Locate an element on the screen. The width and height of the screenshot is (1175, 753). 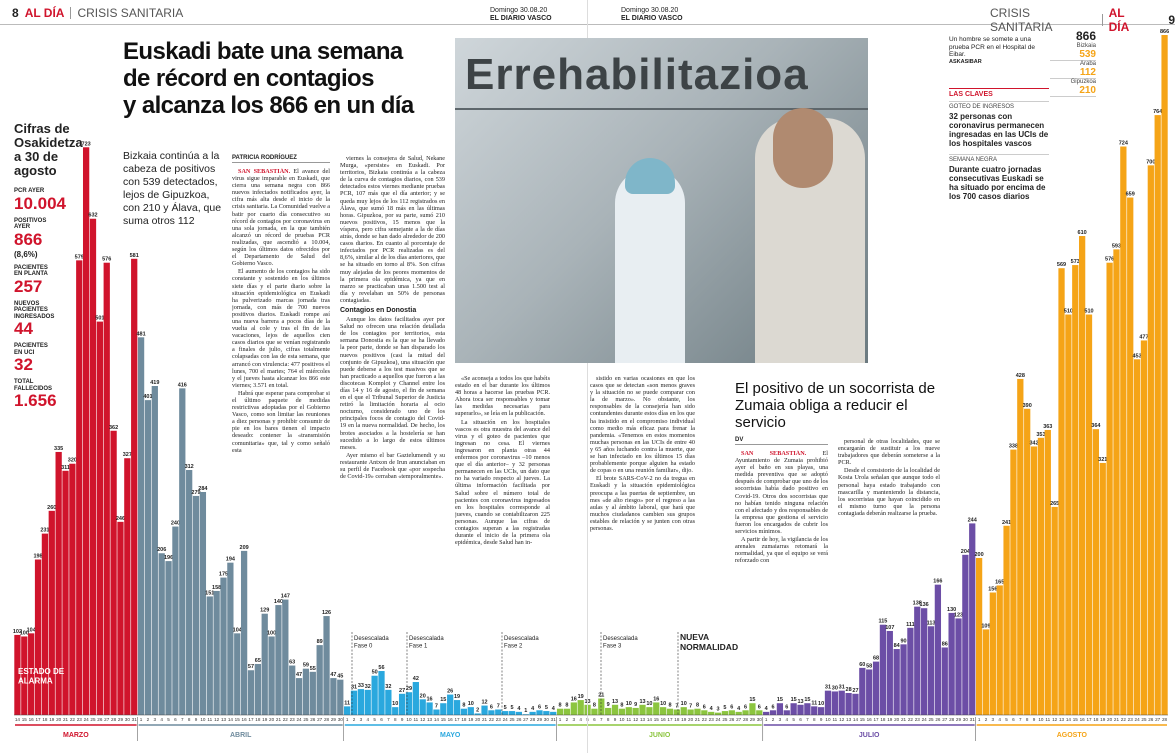
value-label: 32 is located at coordinates (388, 687).